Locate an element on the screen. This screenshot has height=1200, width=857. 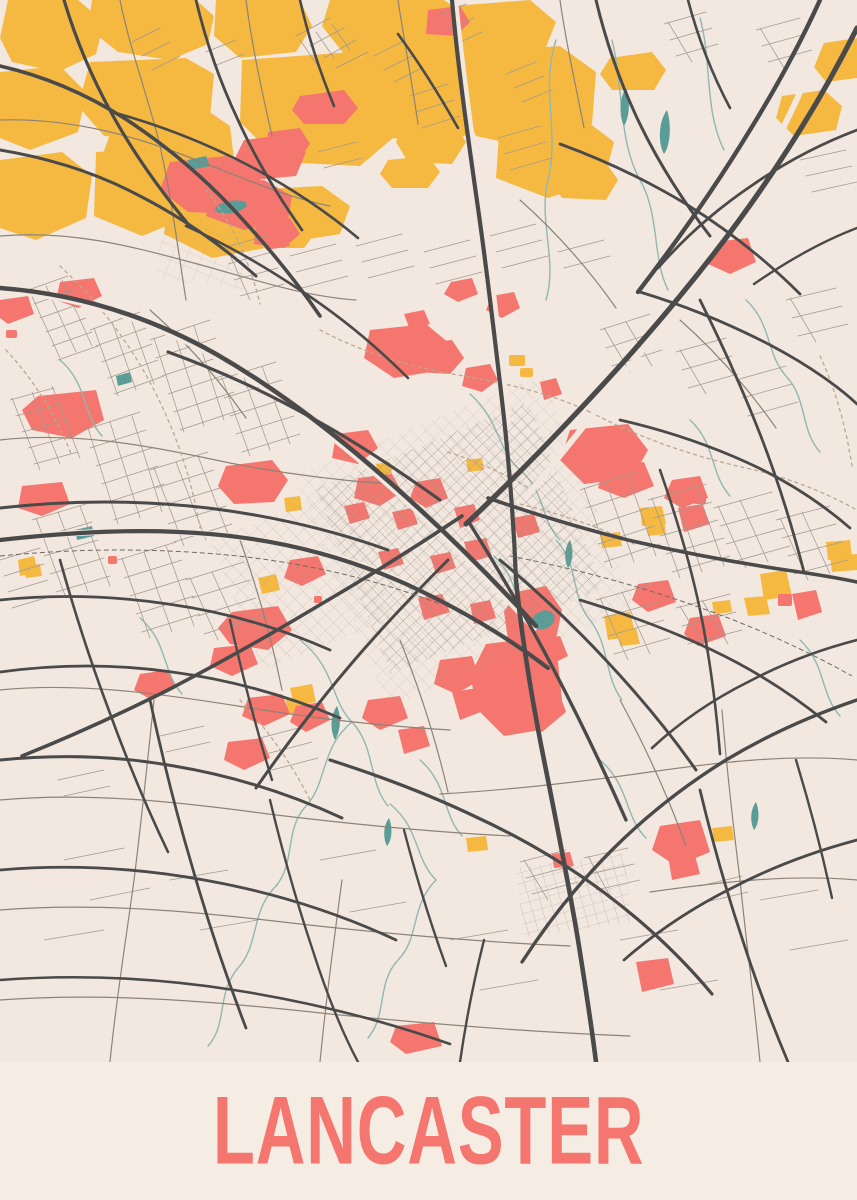
poster-title-band: LANCASTER is located at coordinates (428, 1131).